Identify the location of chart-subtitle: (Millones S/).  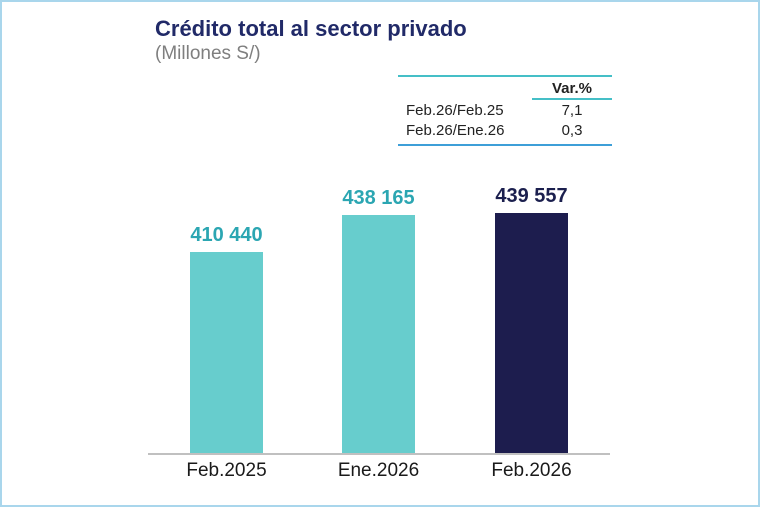
(208, 53).